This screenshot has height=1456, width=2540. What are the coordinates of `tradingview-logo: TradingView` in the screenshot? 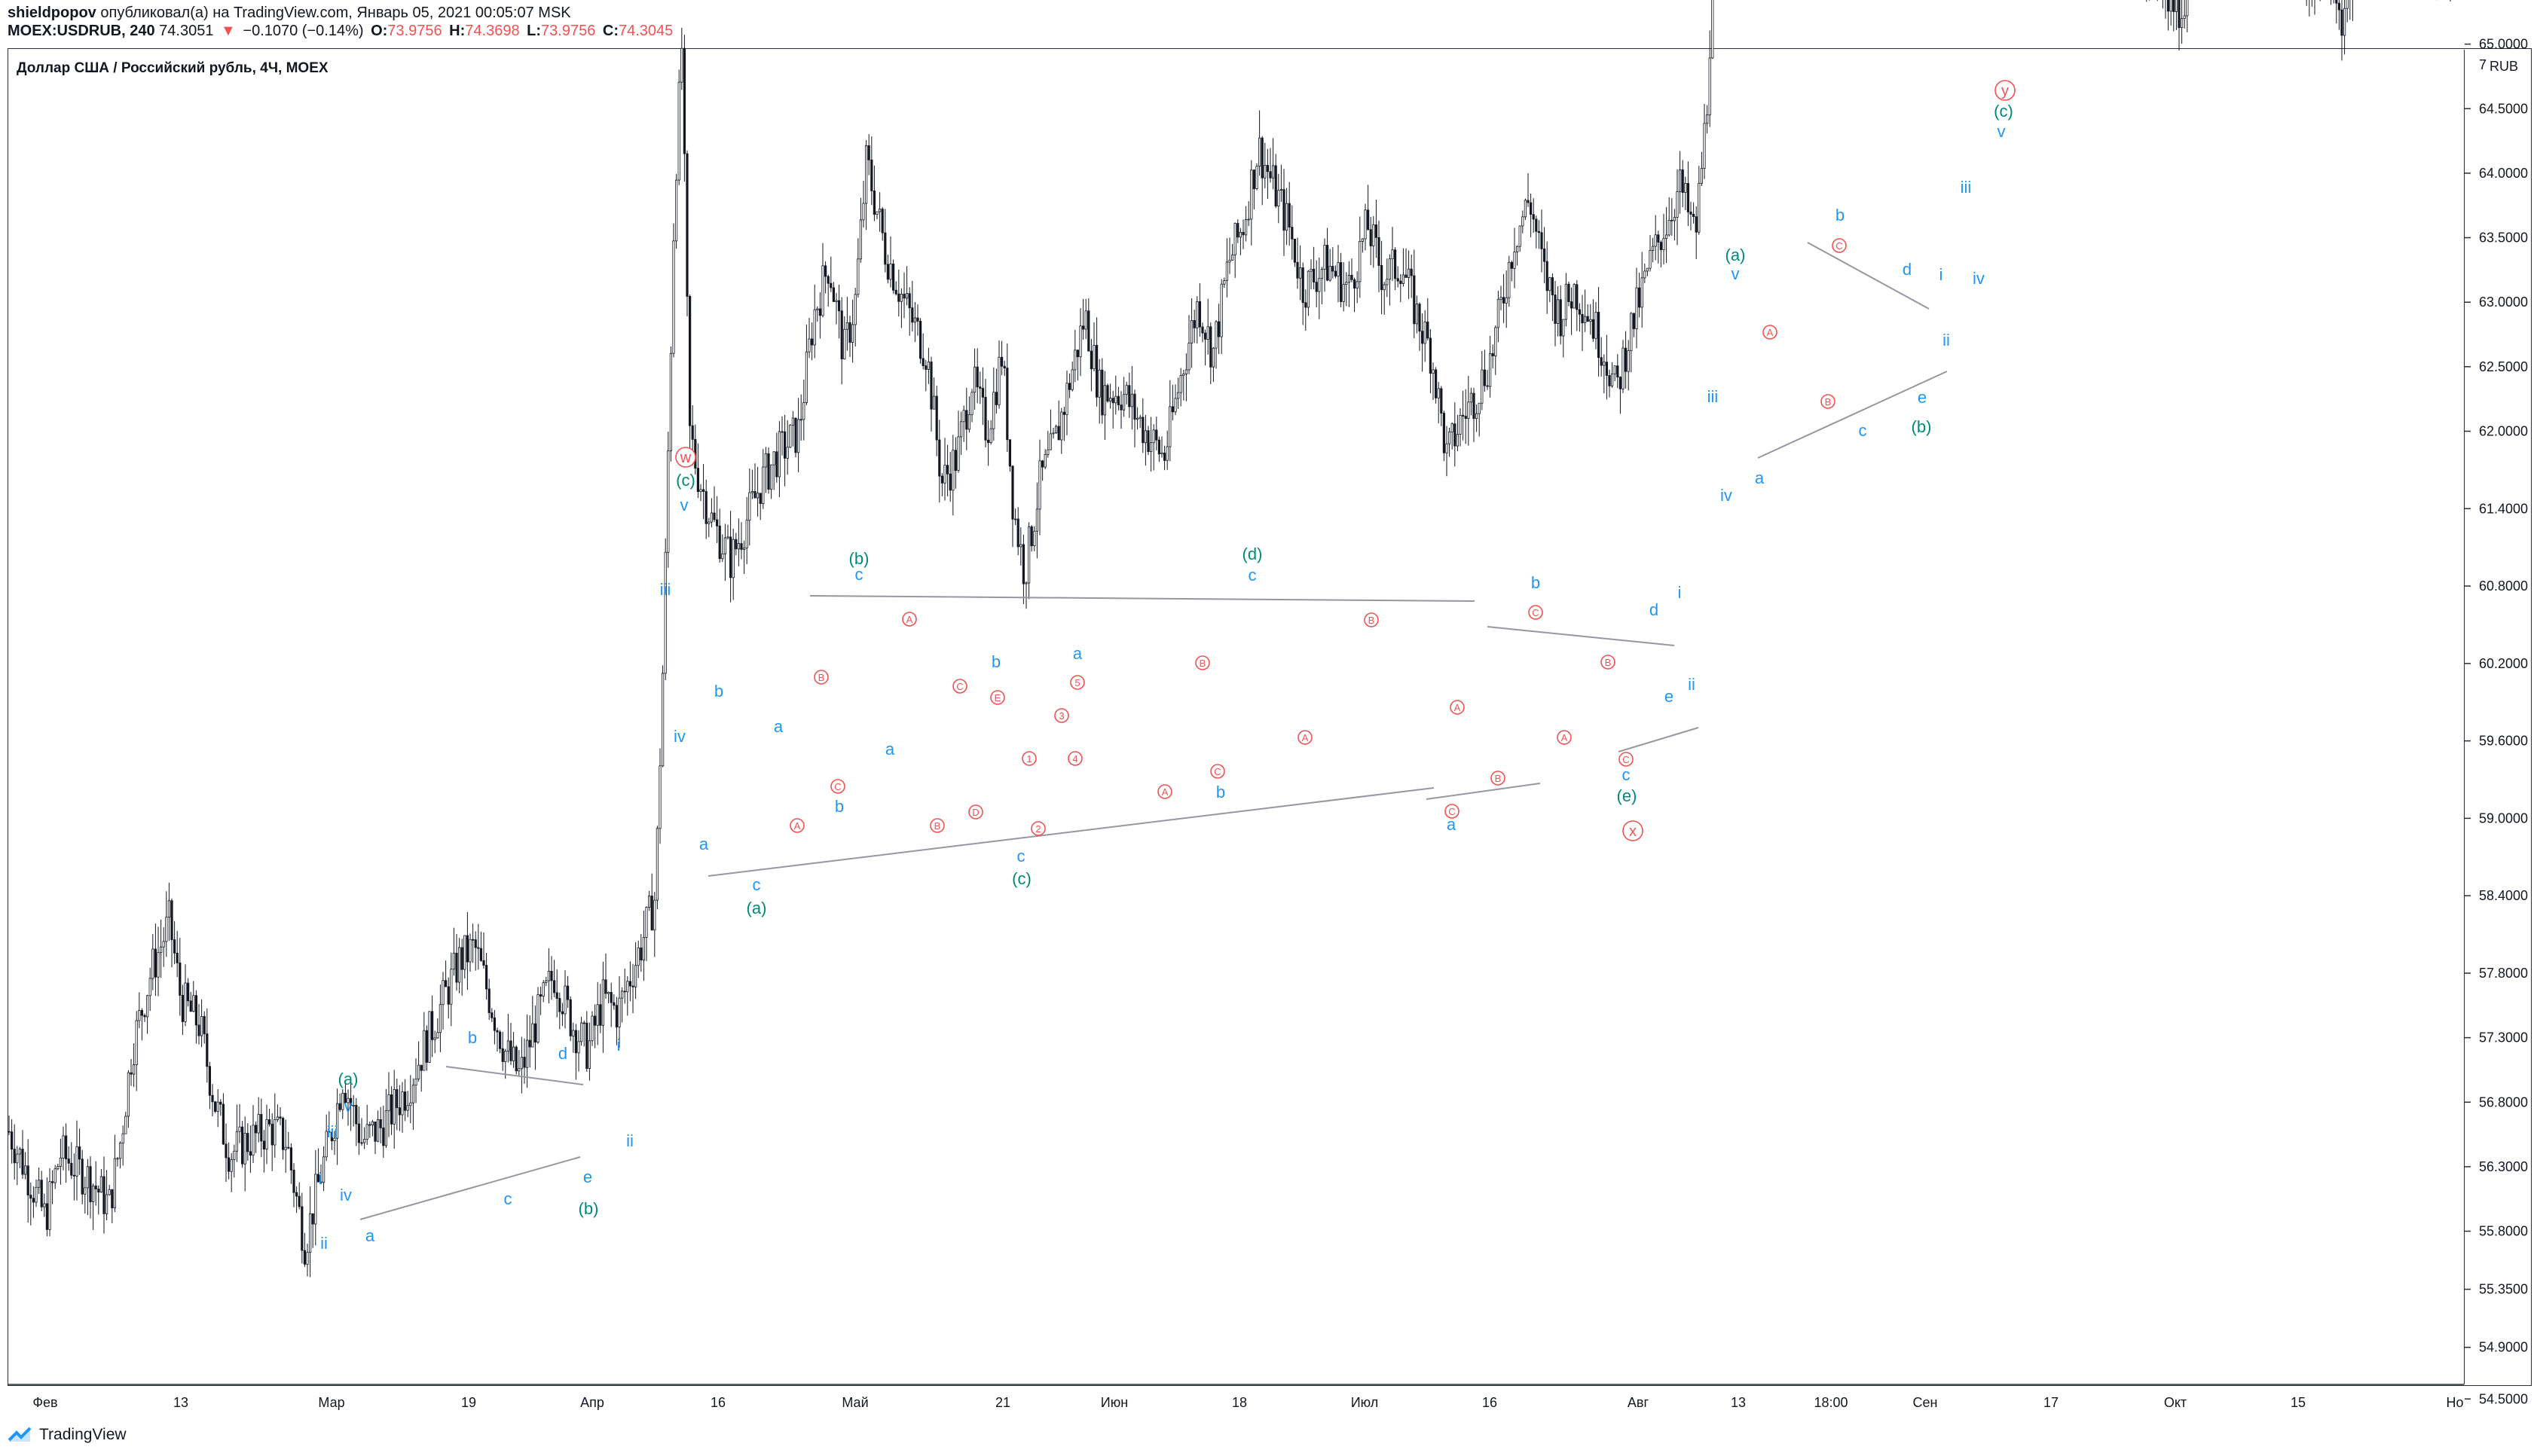 It's located at (67, 1435).